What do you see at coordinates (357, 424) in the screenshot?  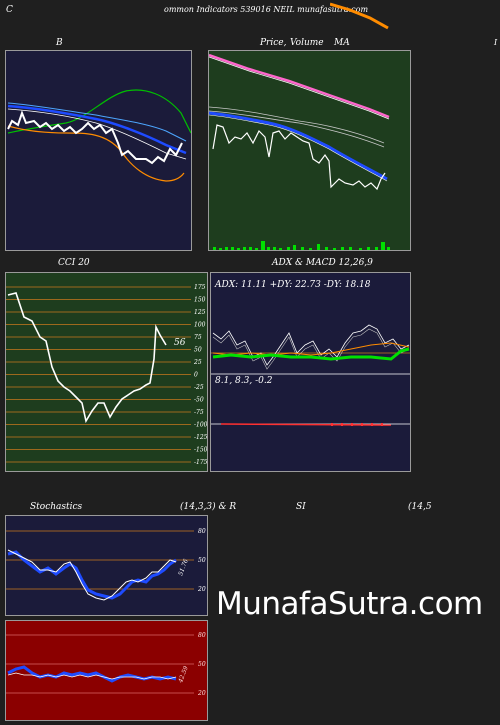 I see `macd-histogram` at bounding box center [357, 424].